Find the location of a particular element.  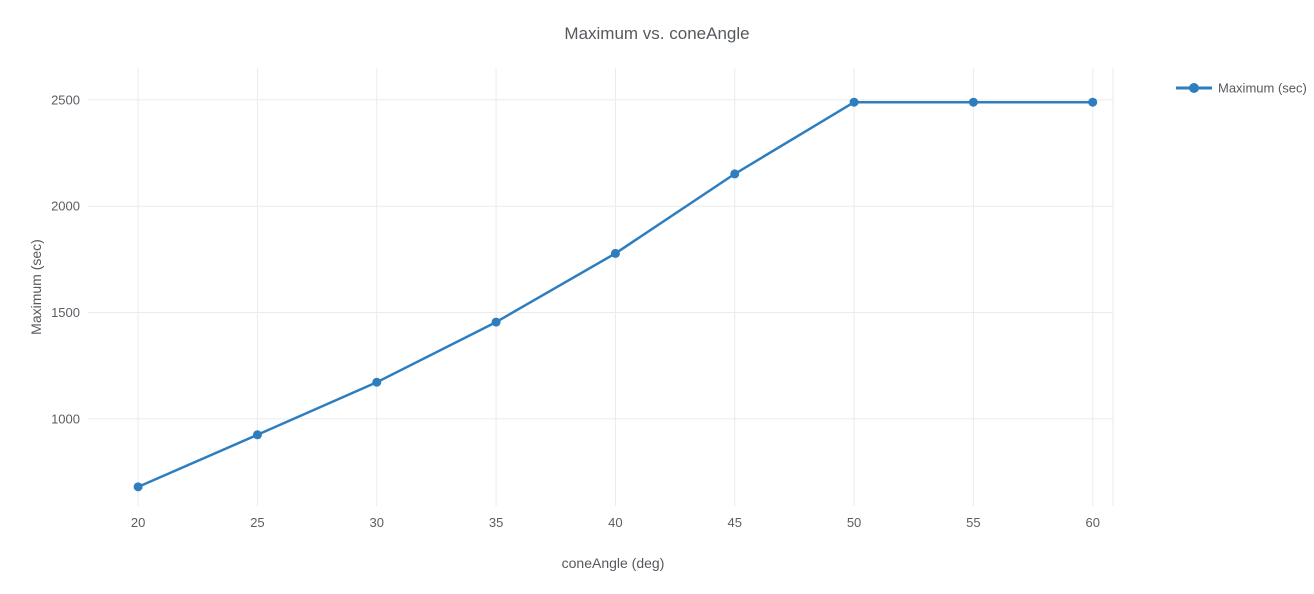

x-tick-labels: 20 25 30 35 40 45 50 55 60 is located at coordinates (615, 522).